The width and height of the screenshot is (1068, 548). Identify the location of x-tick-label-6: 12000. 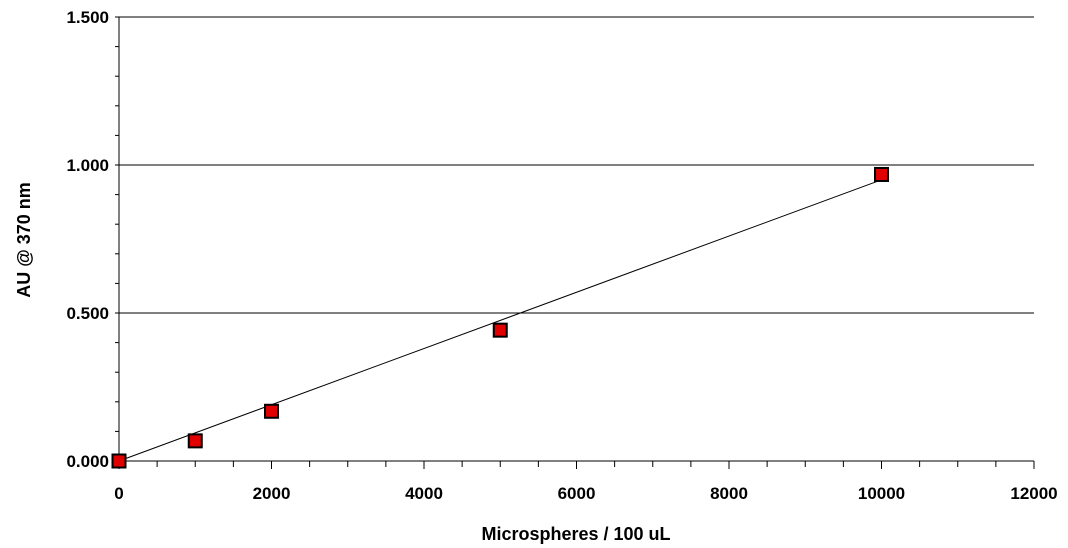
(1033, 493).